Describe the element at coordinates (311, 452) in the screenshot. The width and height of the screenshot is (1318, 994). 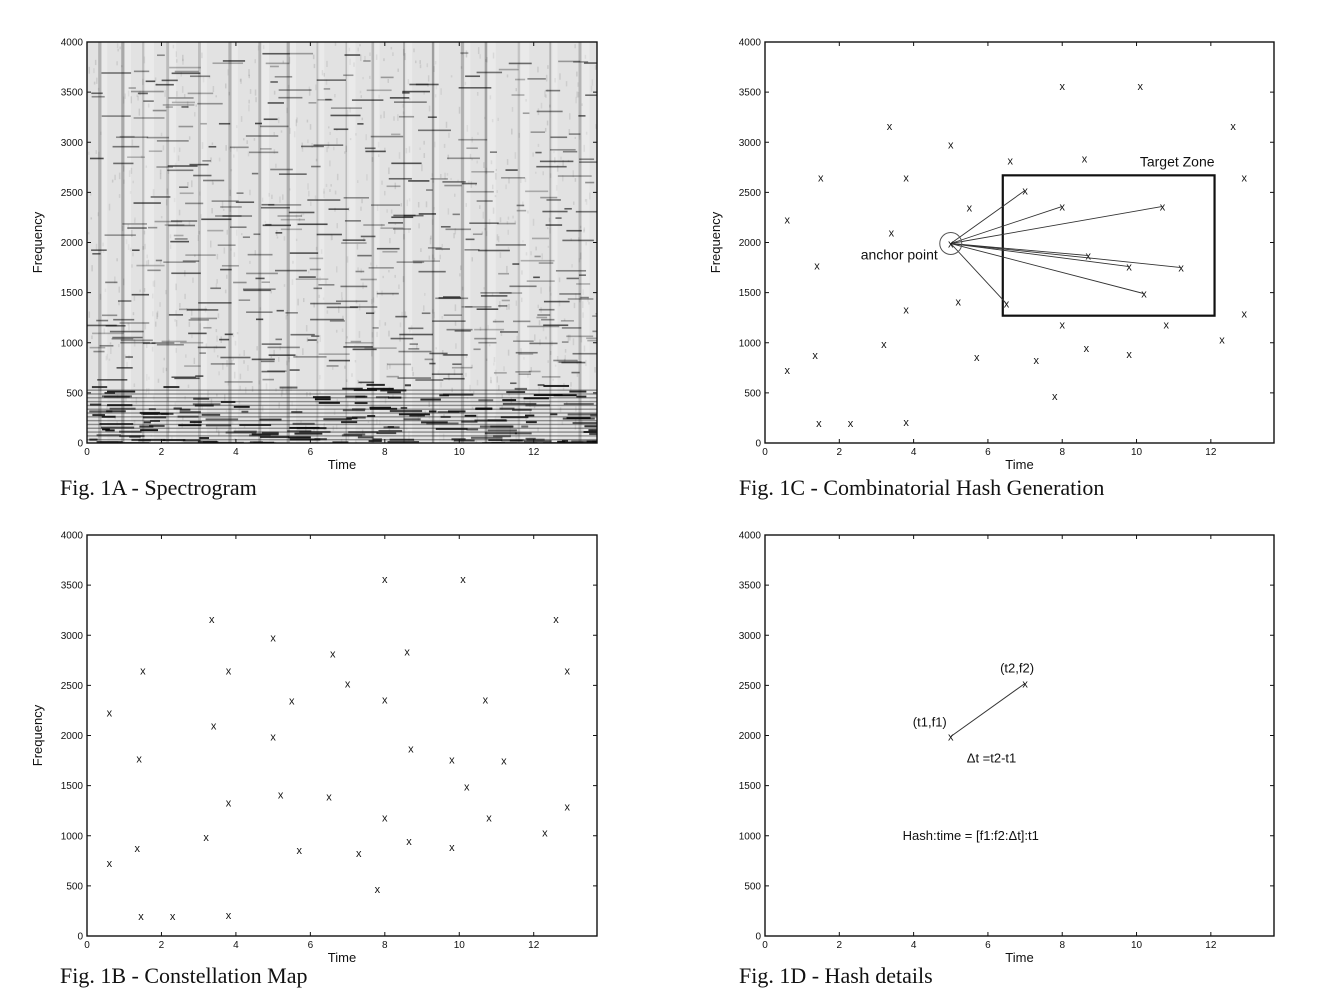
I see `x-tick-label: 6` at that location.